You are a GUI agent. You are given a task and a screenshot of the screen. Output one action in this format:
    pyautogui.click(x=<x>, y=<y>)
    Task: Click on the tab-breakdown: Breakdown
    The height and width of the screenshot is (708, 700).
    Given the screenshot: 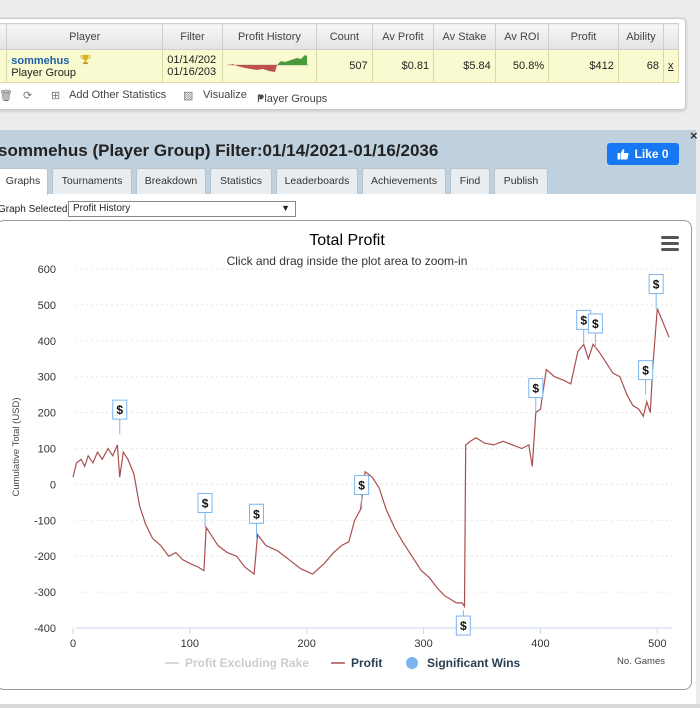 What is the action you would take?
    pyautogui.click(x=171, y=181)
    